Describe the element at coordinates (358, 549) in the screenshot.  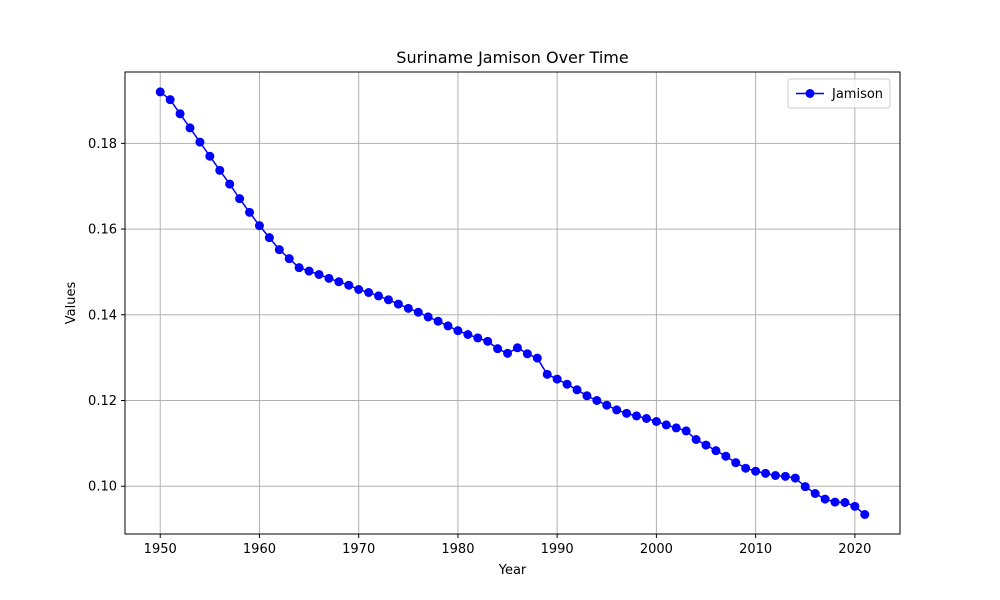
I see `x-tick-label: 1970` at that location.